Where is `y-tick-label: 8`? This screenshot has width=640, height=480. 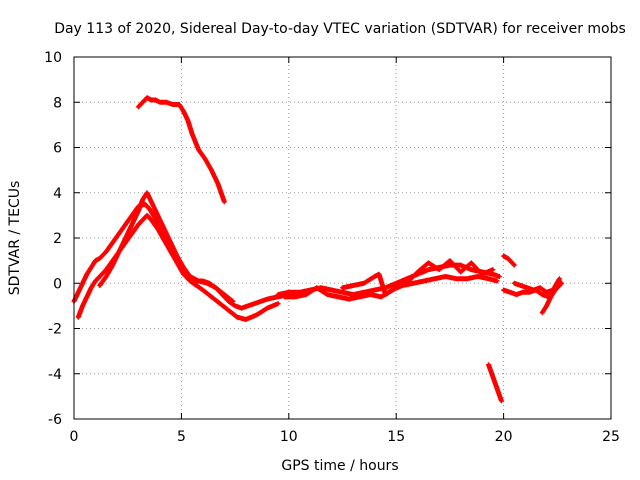
y-tick-label: 8 is located at coordinates (57, 103).